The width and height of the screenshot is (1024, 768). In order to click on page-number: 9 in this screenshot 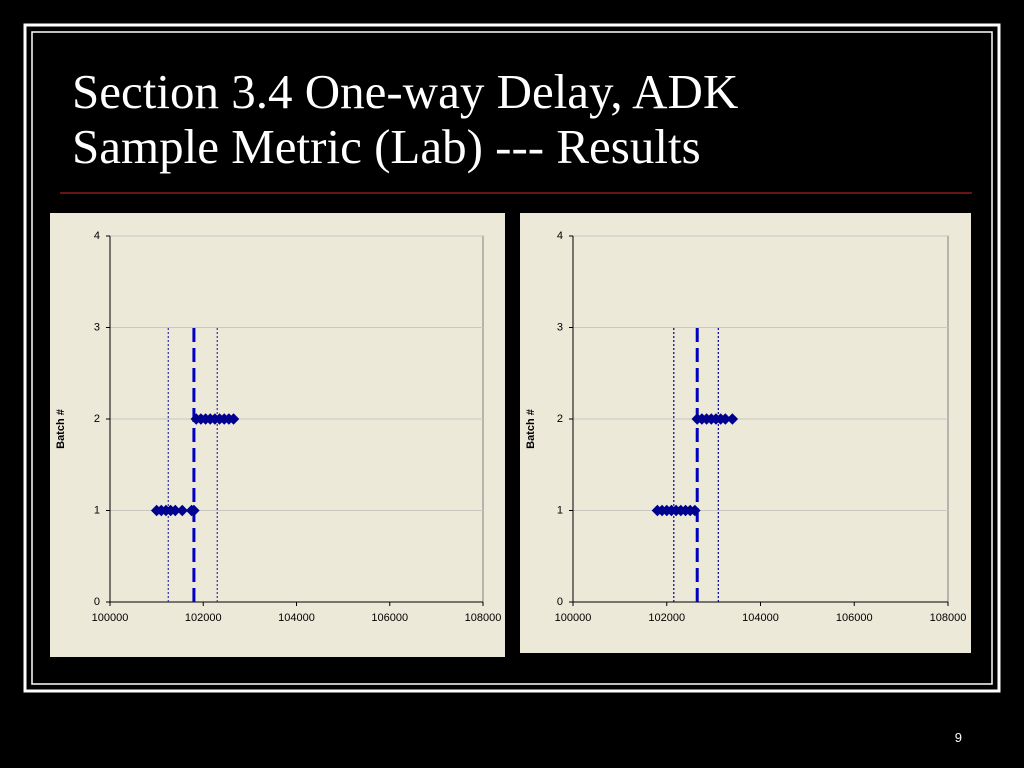, I will do `click(958, 737)`.